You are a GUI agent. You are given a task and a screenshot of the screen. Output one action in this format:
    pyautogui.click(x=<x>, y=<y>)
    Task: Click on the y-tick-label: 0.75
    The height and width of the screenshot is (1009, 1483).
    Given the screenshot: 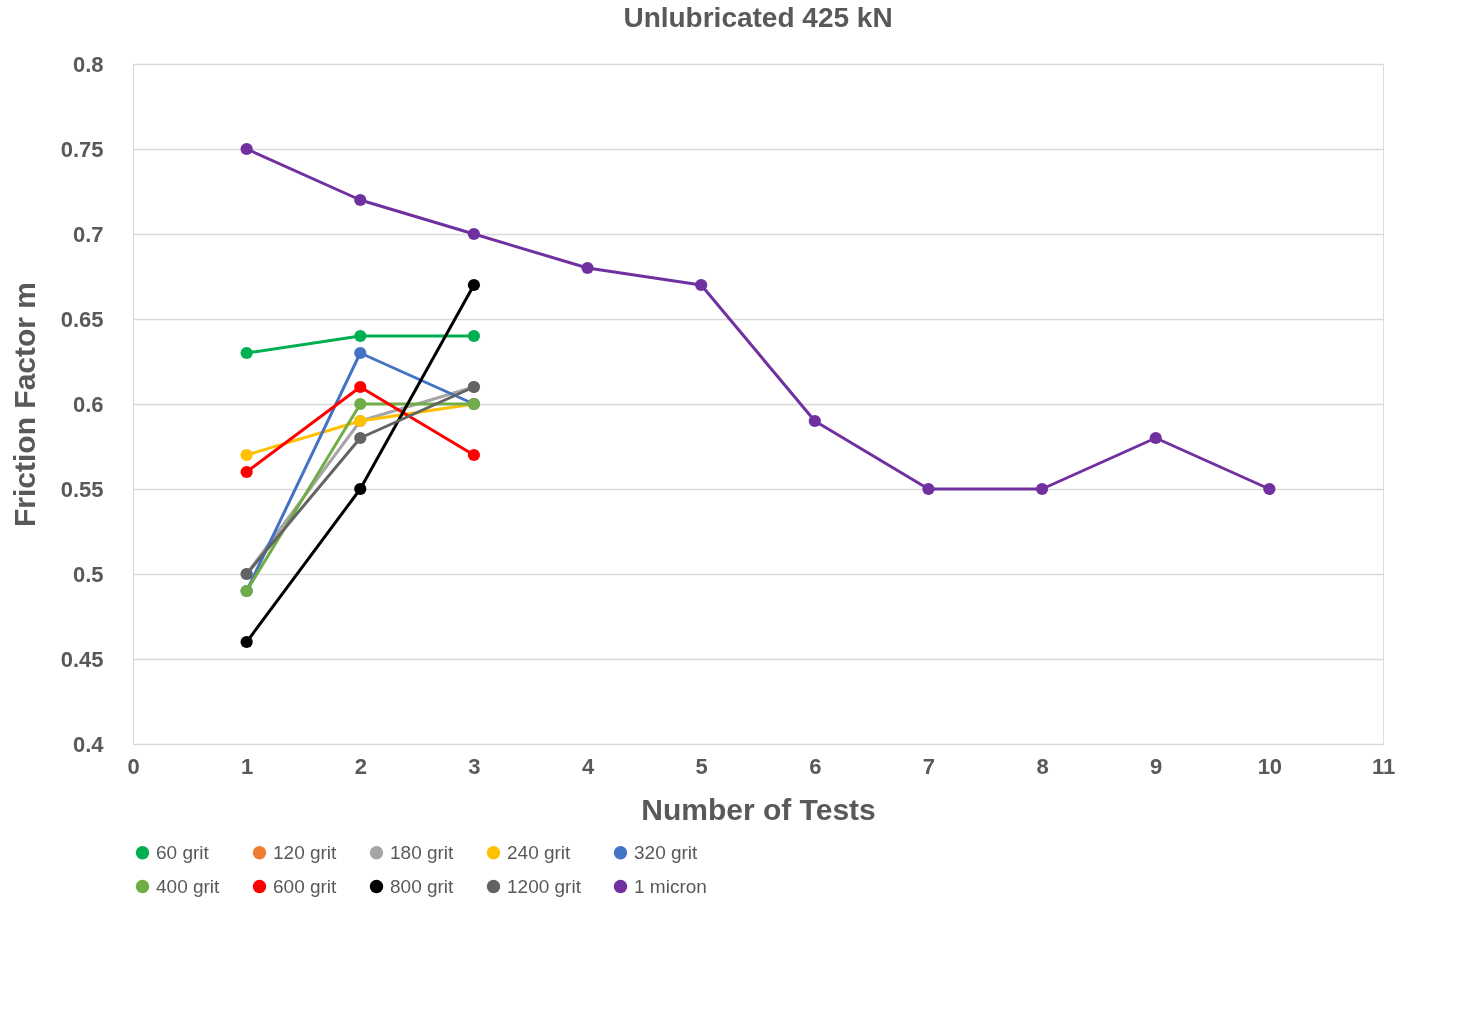 What is the action you would take?
    pyautogui.click(x=82, y=149)
    